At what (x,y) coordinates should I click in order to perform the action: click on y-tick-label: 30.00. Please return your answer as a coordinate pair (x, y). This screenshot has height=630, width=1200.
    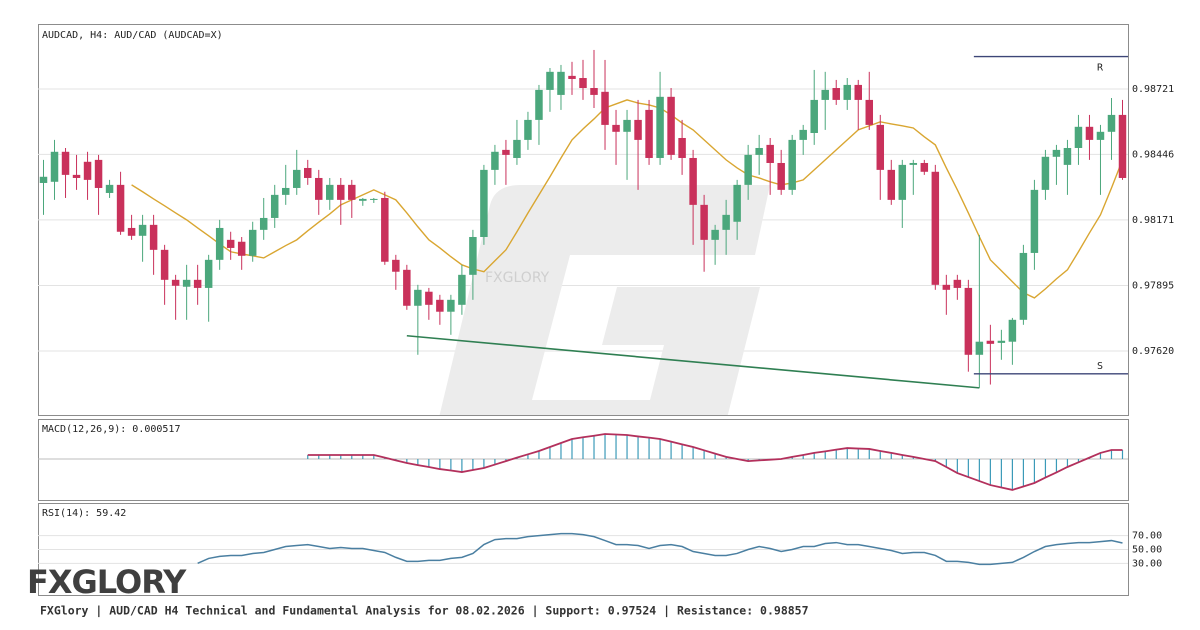
    Looking at the image, I should click on (1147, 563).